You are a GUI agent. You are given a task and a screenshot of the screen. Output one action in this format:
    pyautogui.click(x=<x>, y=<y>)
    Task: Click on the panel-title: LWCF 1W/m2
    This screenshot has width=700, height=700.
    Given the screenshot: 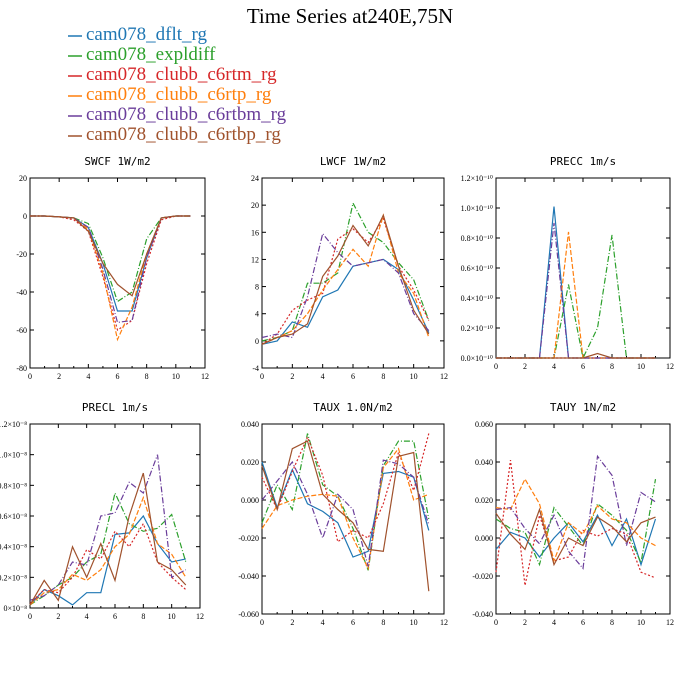 What is the action you would take?
    pyautogui.click(x=353, y=161)
    